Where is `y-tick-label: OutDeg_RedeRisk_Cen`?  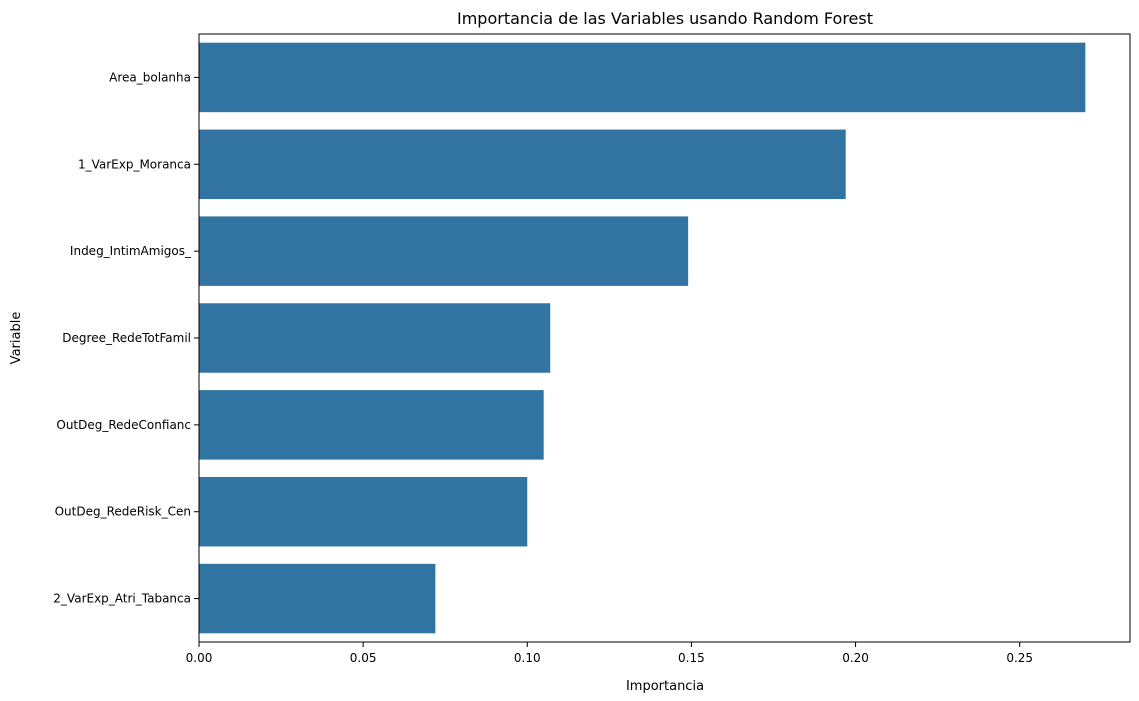
y-tick-label: OutDeg_RedeRisk_Cen is located at coordinates (123, 512).